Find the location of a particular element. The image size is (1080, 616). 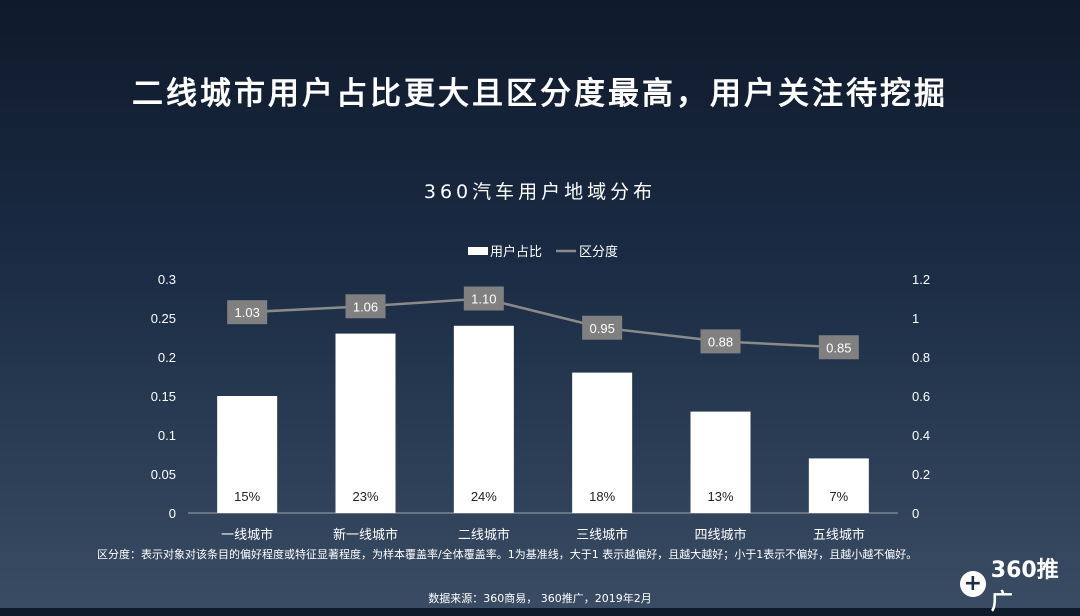

legend-label-line: 区分度 is located at coordinates (598, 252).